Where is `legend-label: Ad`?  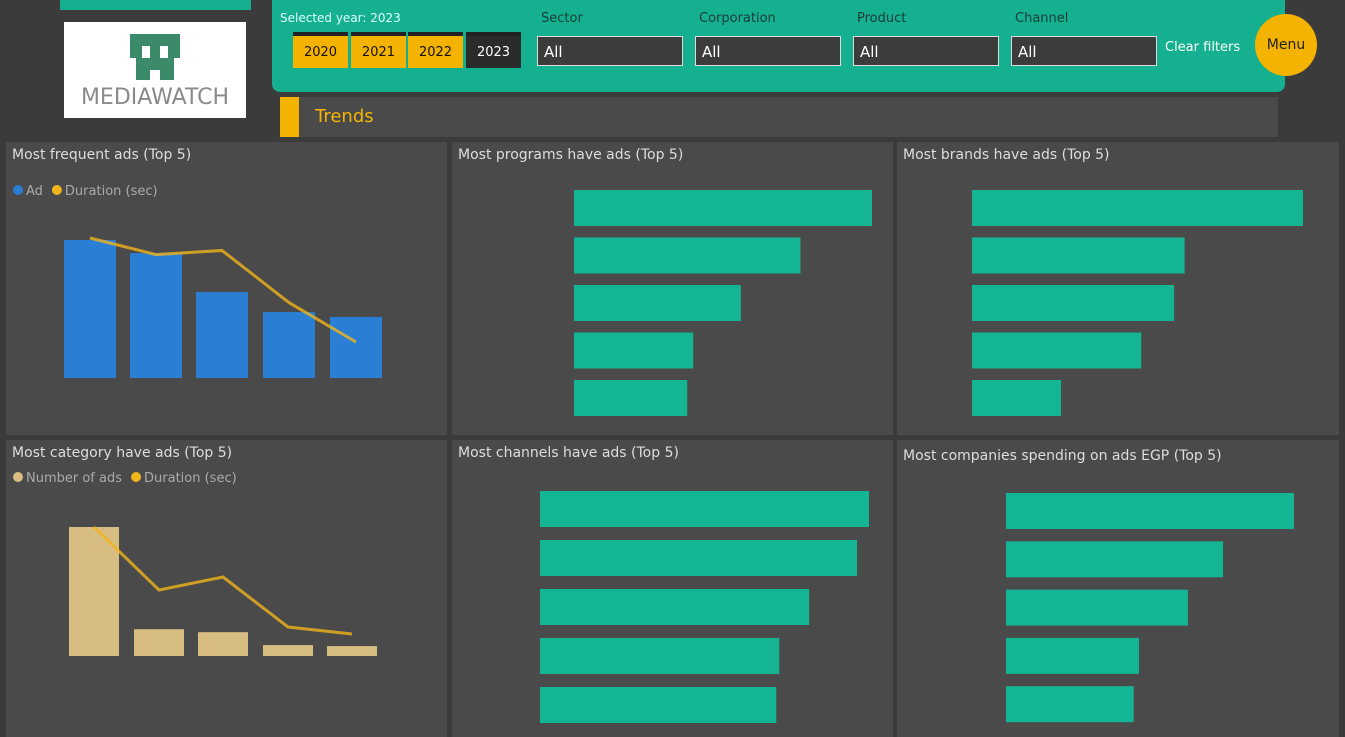 legend-label: Ad is located at coordinates (34, 191).